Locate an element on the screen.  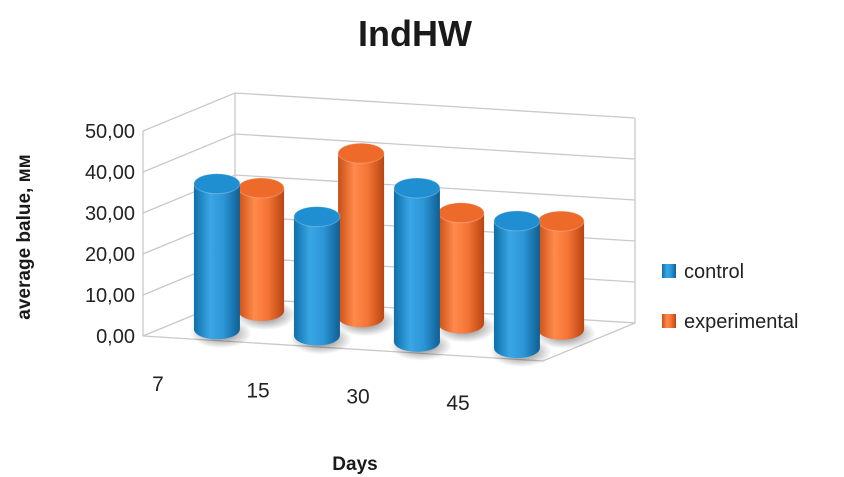
x-category-label: 15 is located at coordinates (257, 390).